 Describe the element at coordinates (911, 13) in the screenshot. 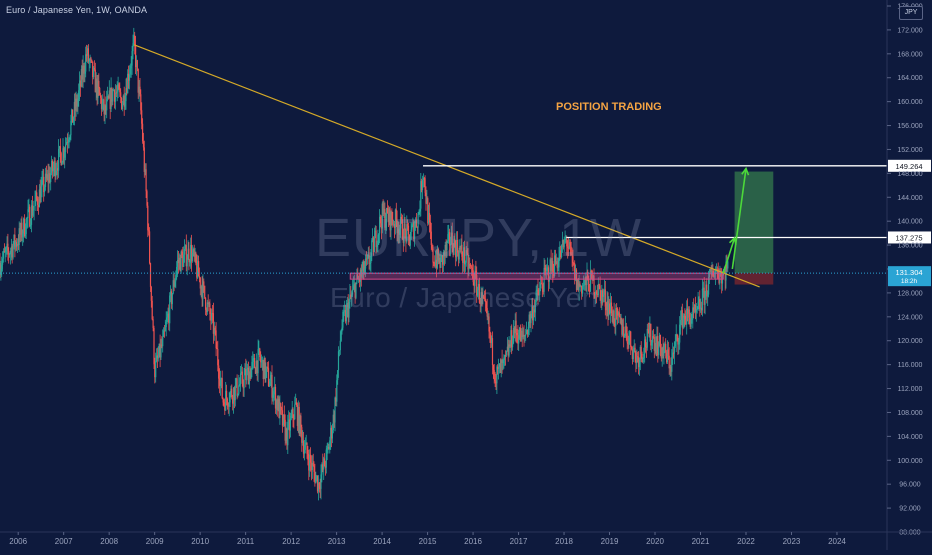

I see `currency-badge: JPY` at that location.